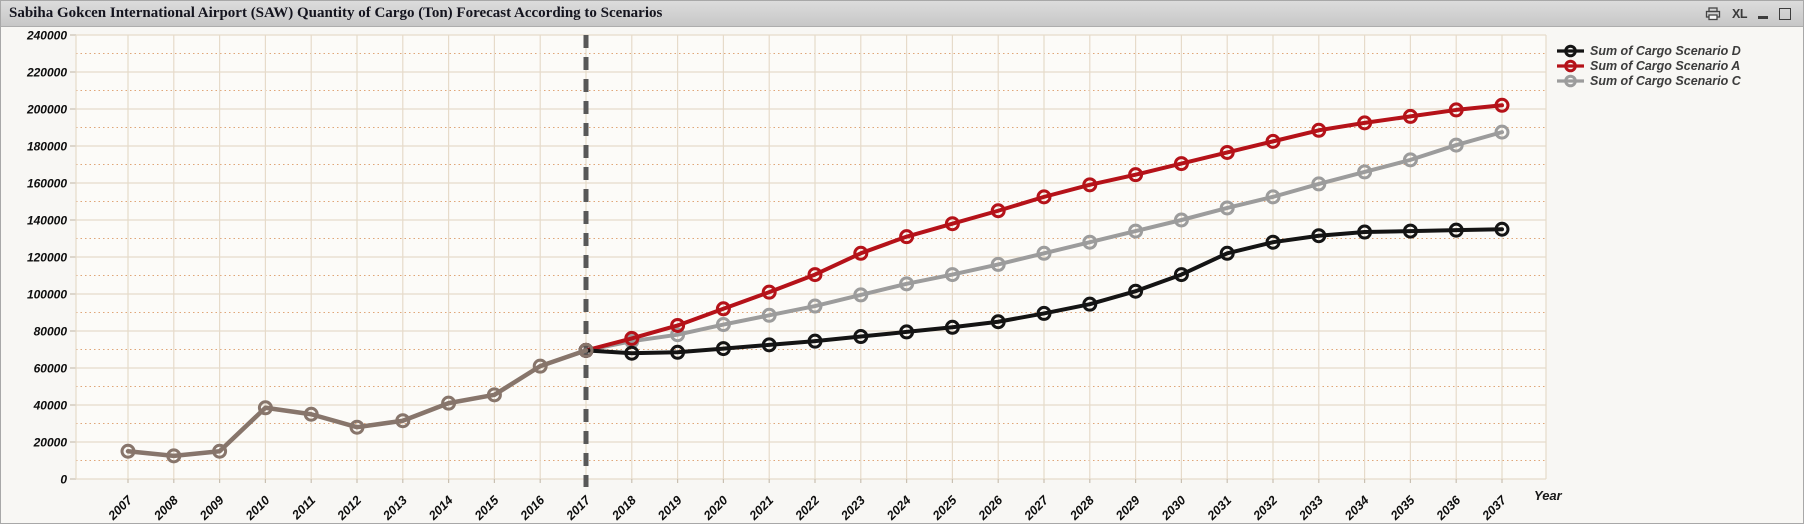 This screenshot has width=1804, height=524. What do you see at coordinates (120, 507) in the screenshot?
I see `x-tick-label: 2007` at bounding box center [120, 507].